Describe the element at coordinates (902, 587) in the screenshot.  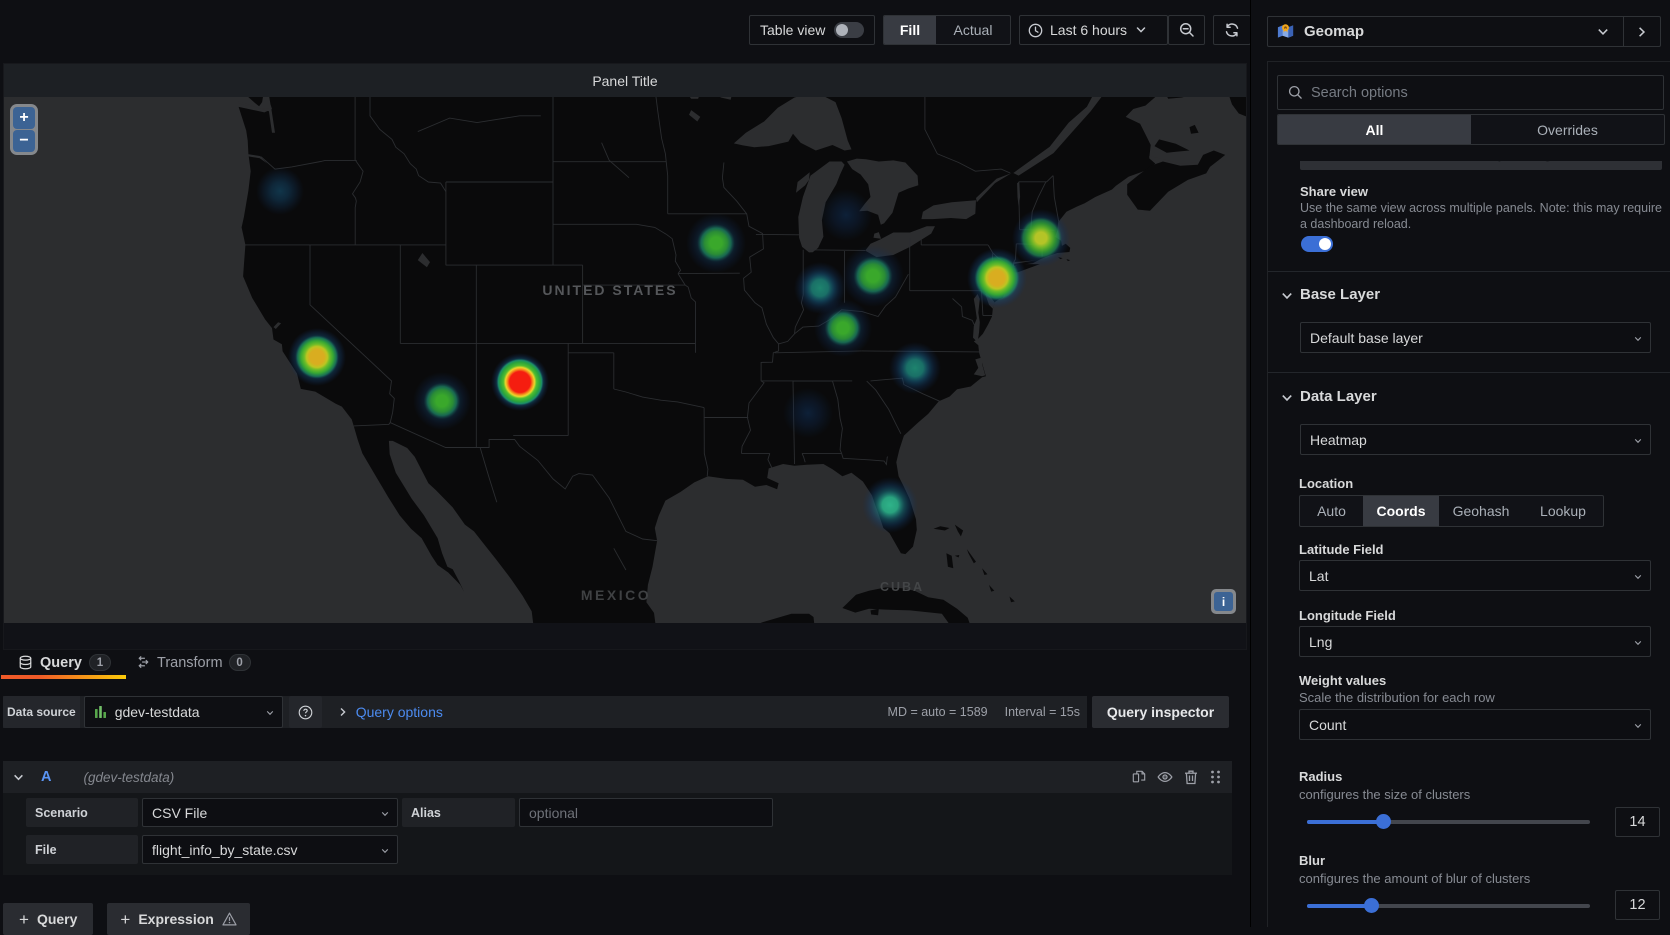
I see `svg-text: CUBA` at that location.